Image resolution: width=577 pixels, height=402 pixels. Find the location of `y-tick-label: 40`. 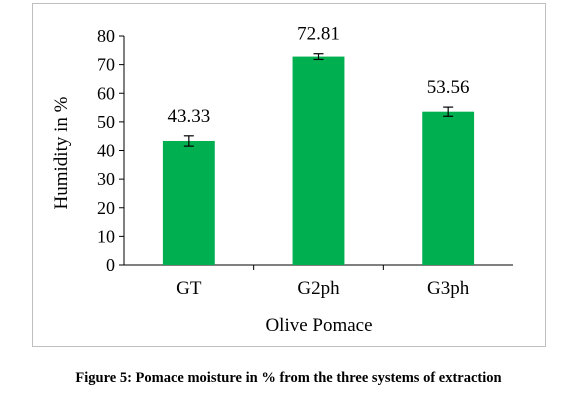

y-tick-label: 40 is located at coordinates (106, 151).